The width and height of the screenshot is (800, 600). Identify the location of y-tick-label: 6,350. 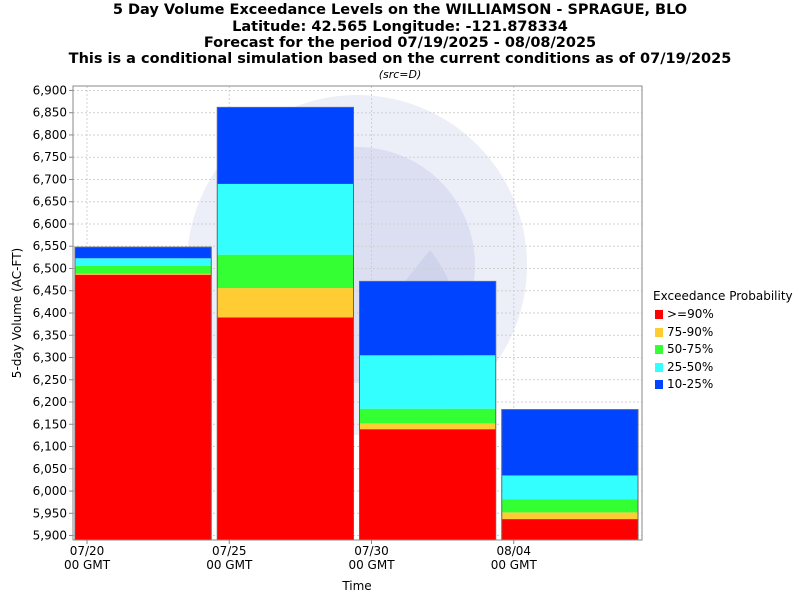
(50, 335).